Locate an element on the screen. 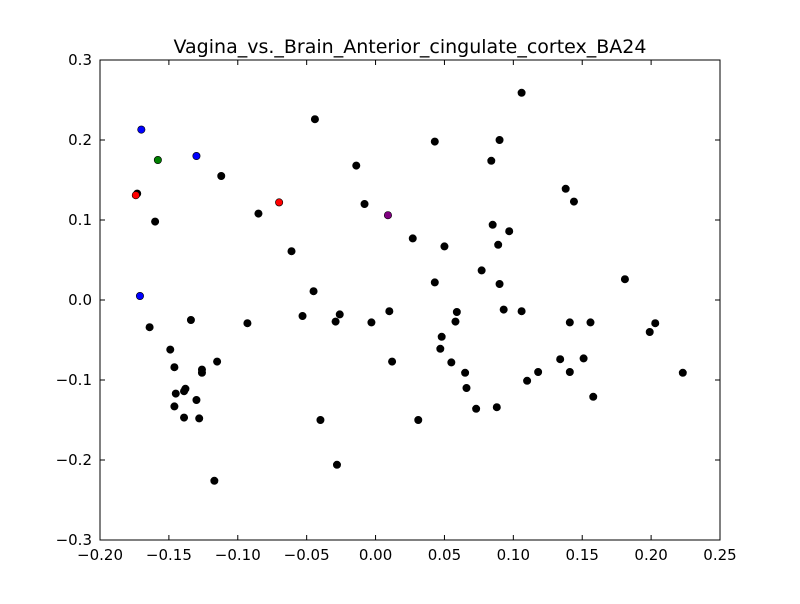  y-tick-label: 0.0 is located at coordinates (80, 300).